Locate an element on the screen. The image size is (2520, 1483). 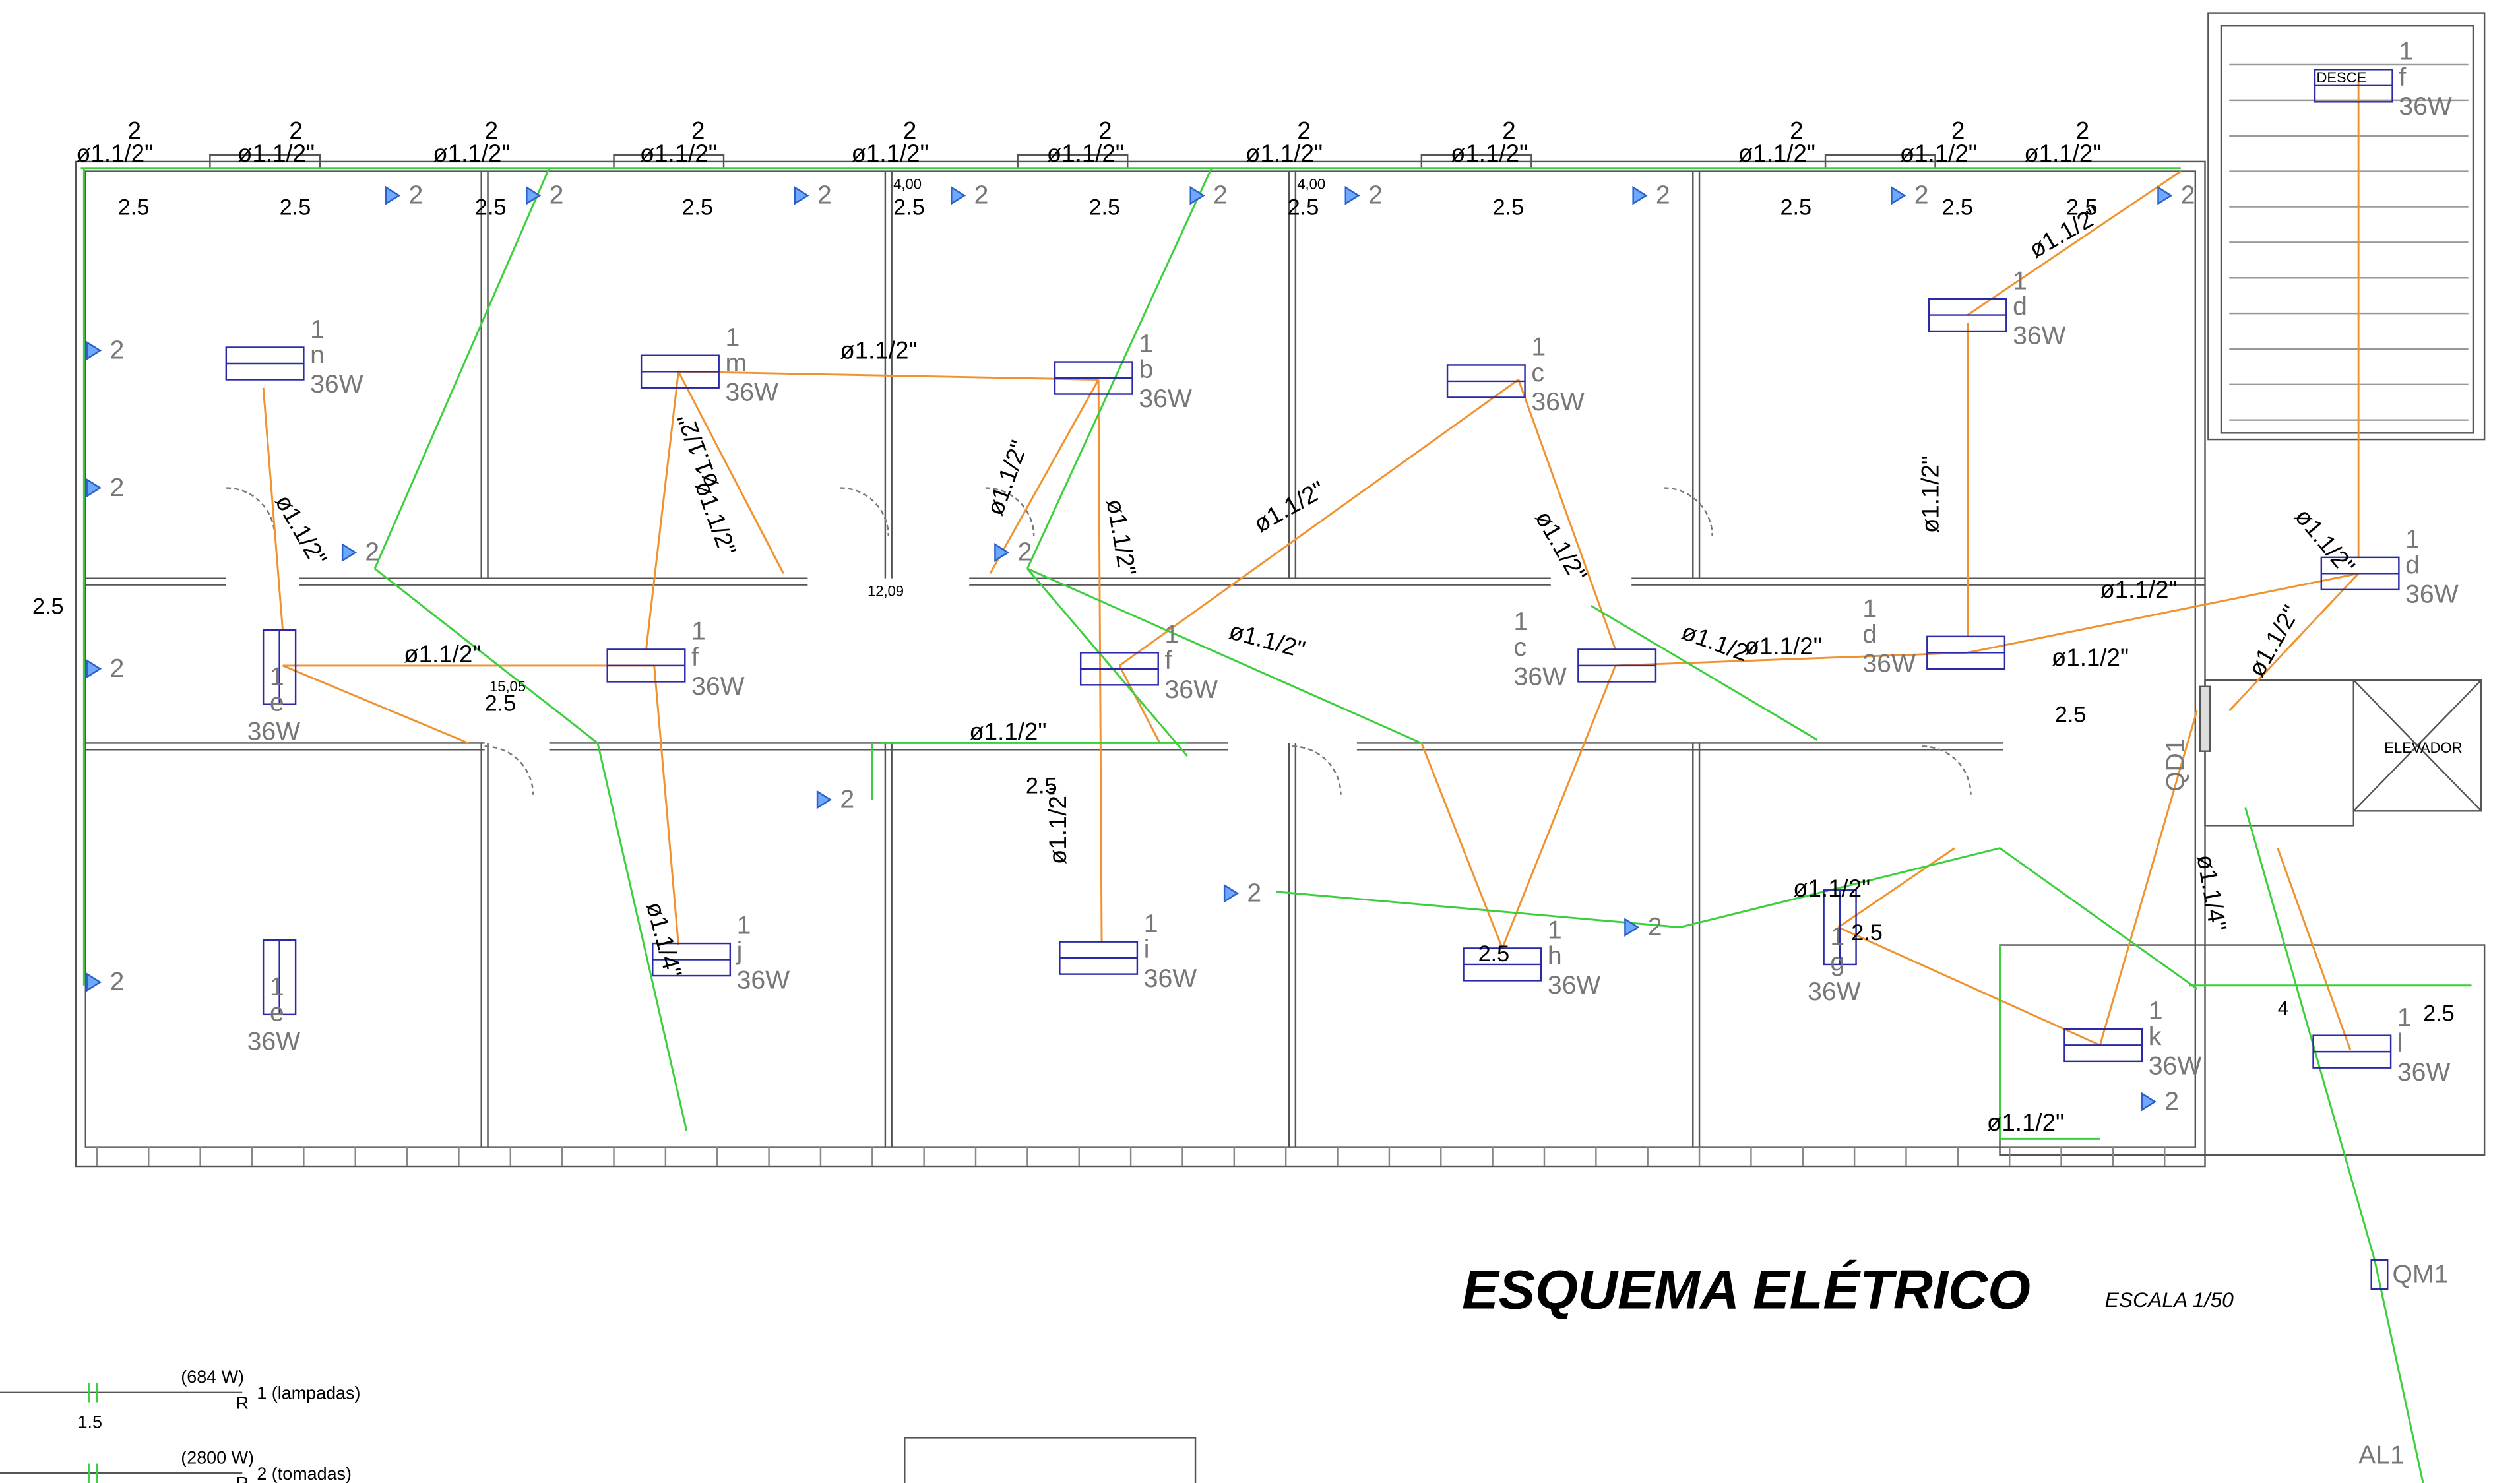
legend-power: (2800 W) is located at coordinates (218, 1458).